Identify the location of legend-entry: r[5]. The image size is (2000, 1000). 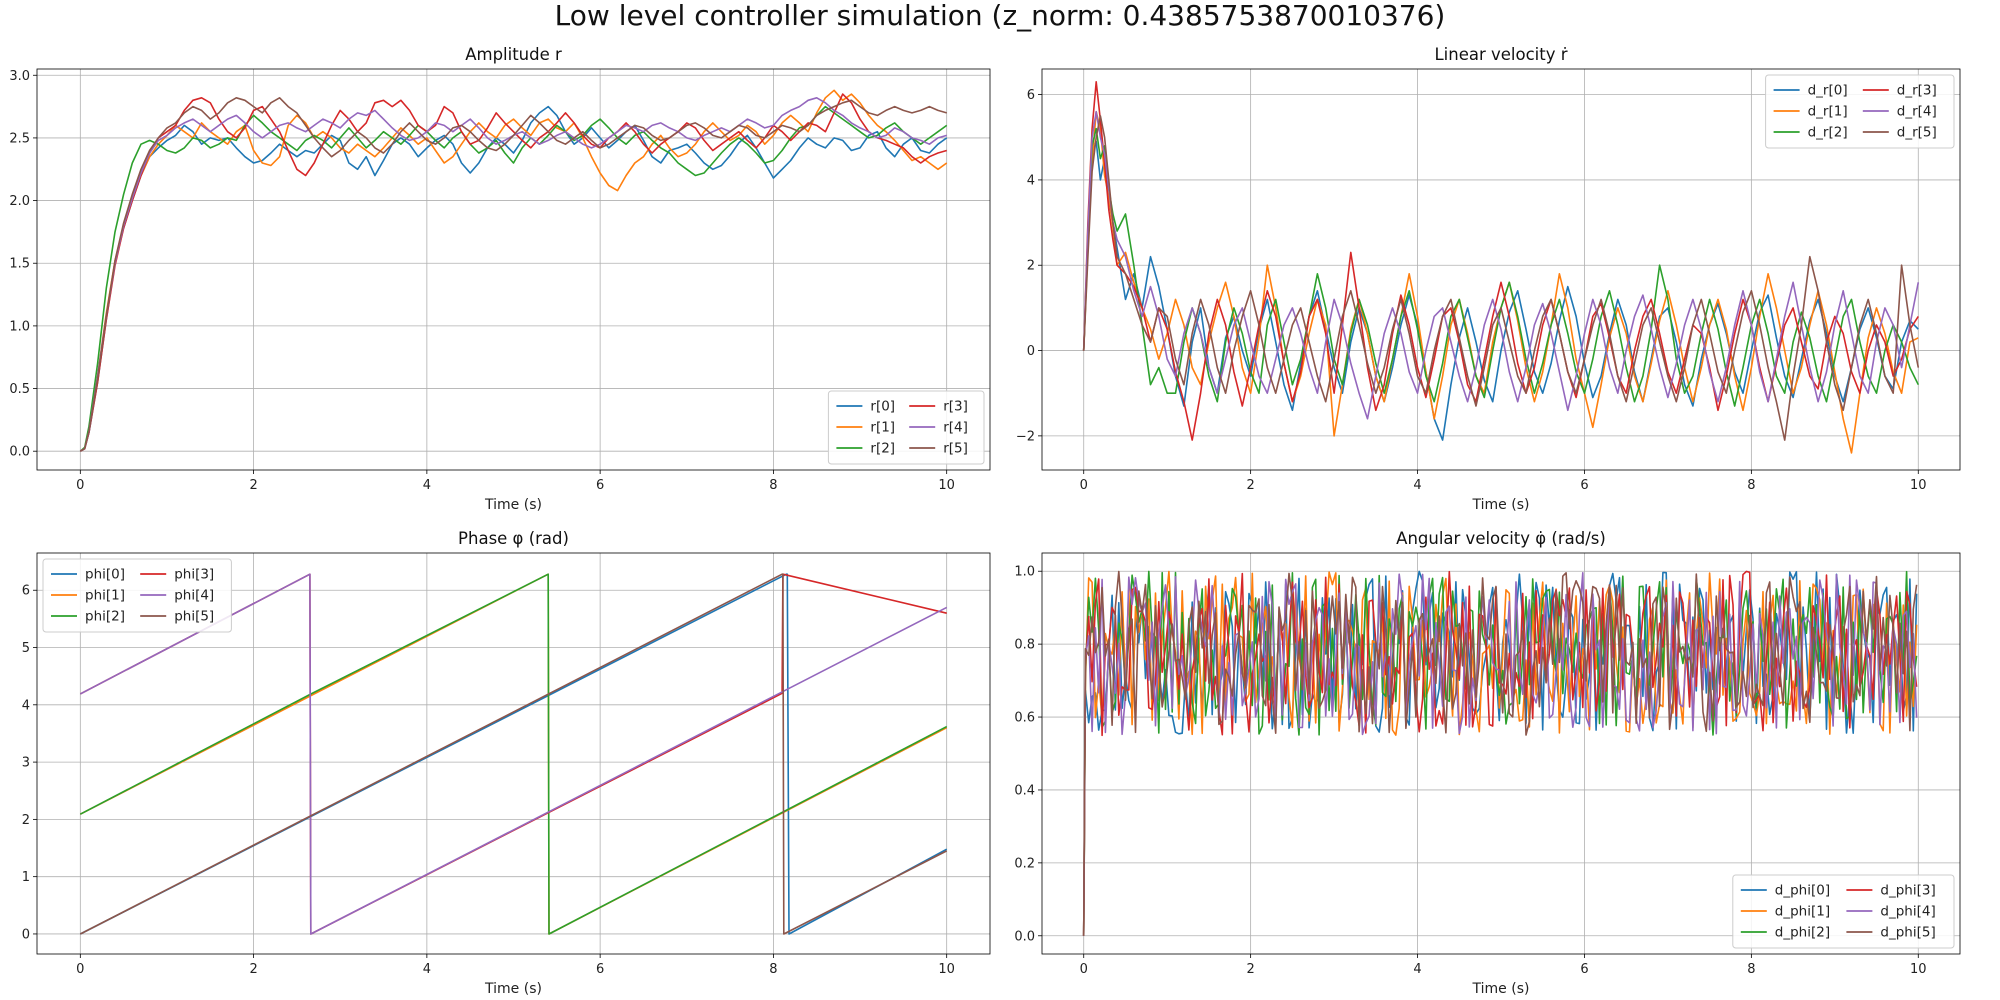
(955, 449).